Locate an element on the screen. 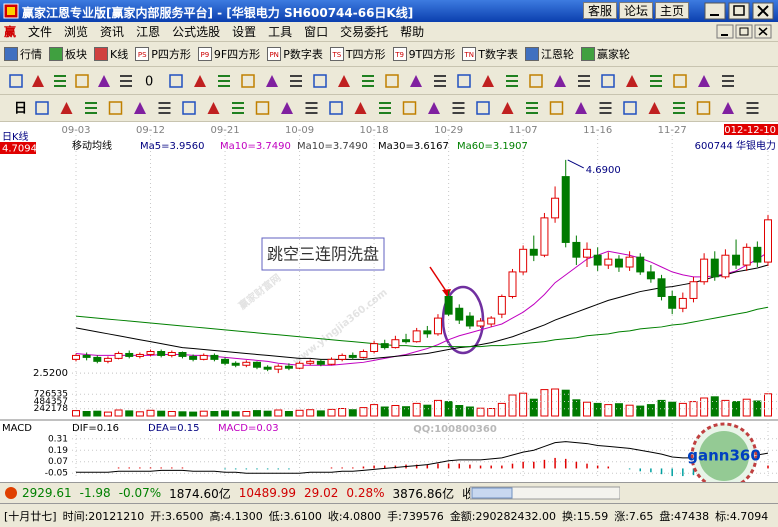 This screenshot has height=527, width=778. toolbar-button: TN T数字表 is located at coordinates (490, 54).